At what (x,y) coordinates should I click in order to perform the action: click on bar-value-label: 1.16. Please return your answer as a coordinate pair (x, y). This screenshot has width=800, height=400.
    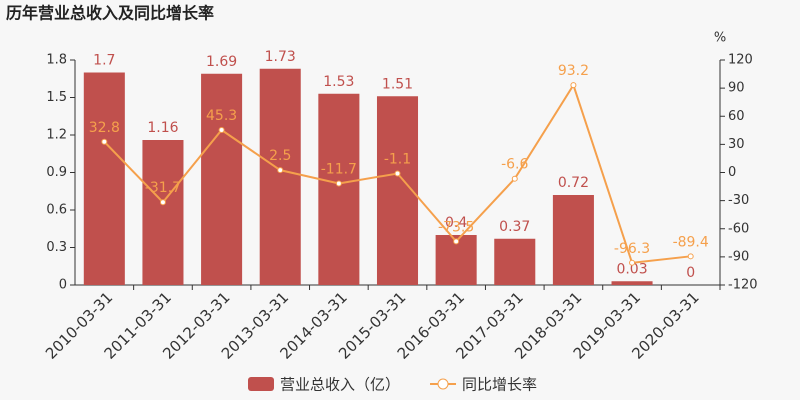
    Looking at the image, I should click on (162, 128).